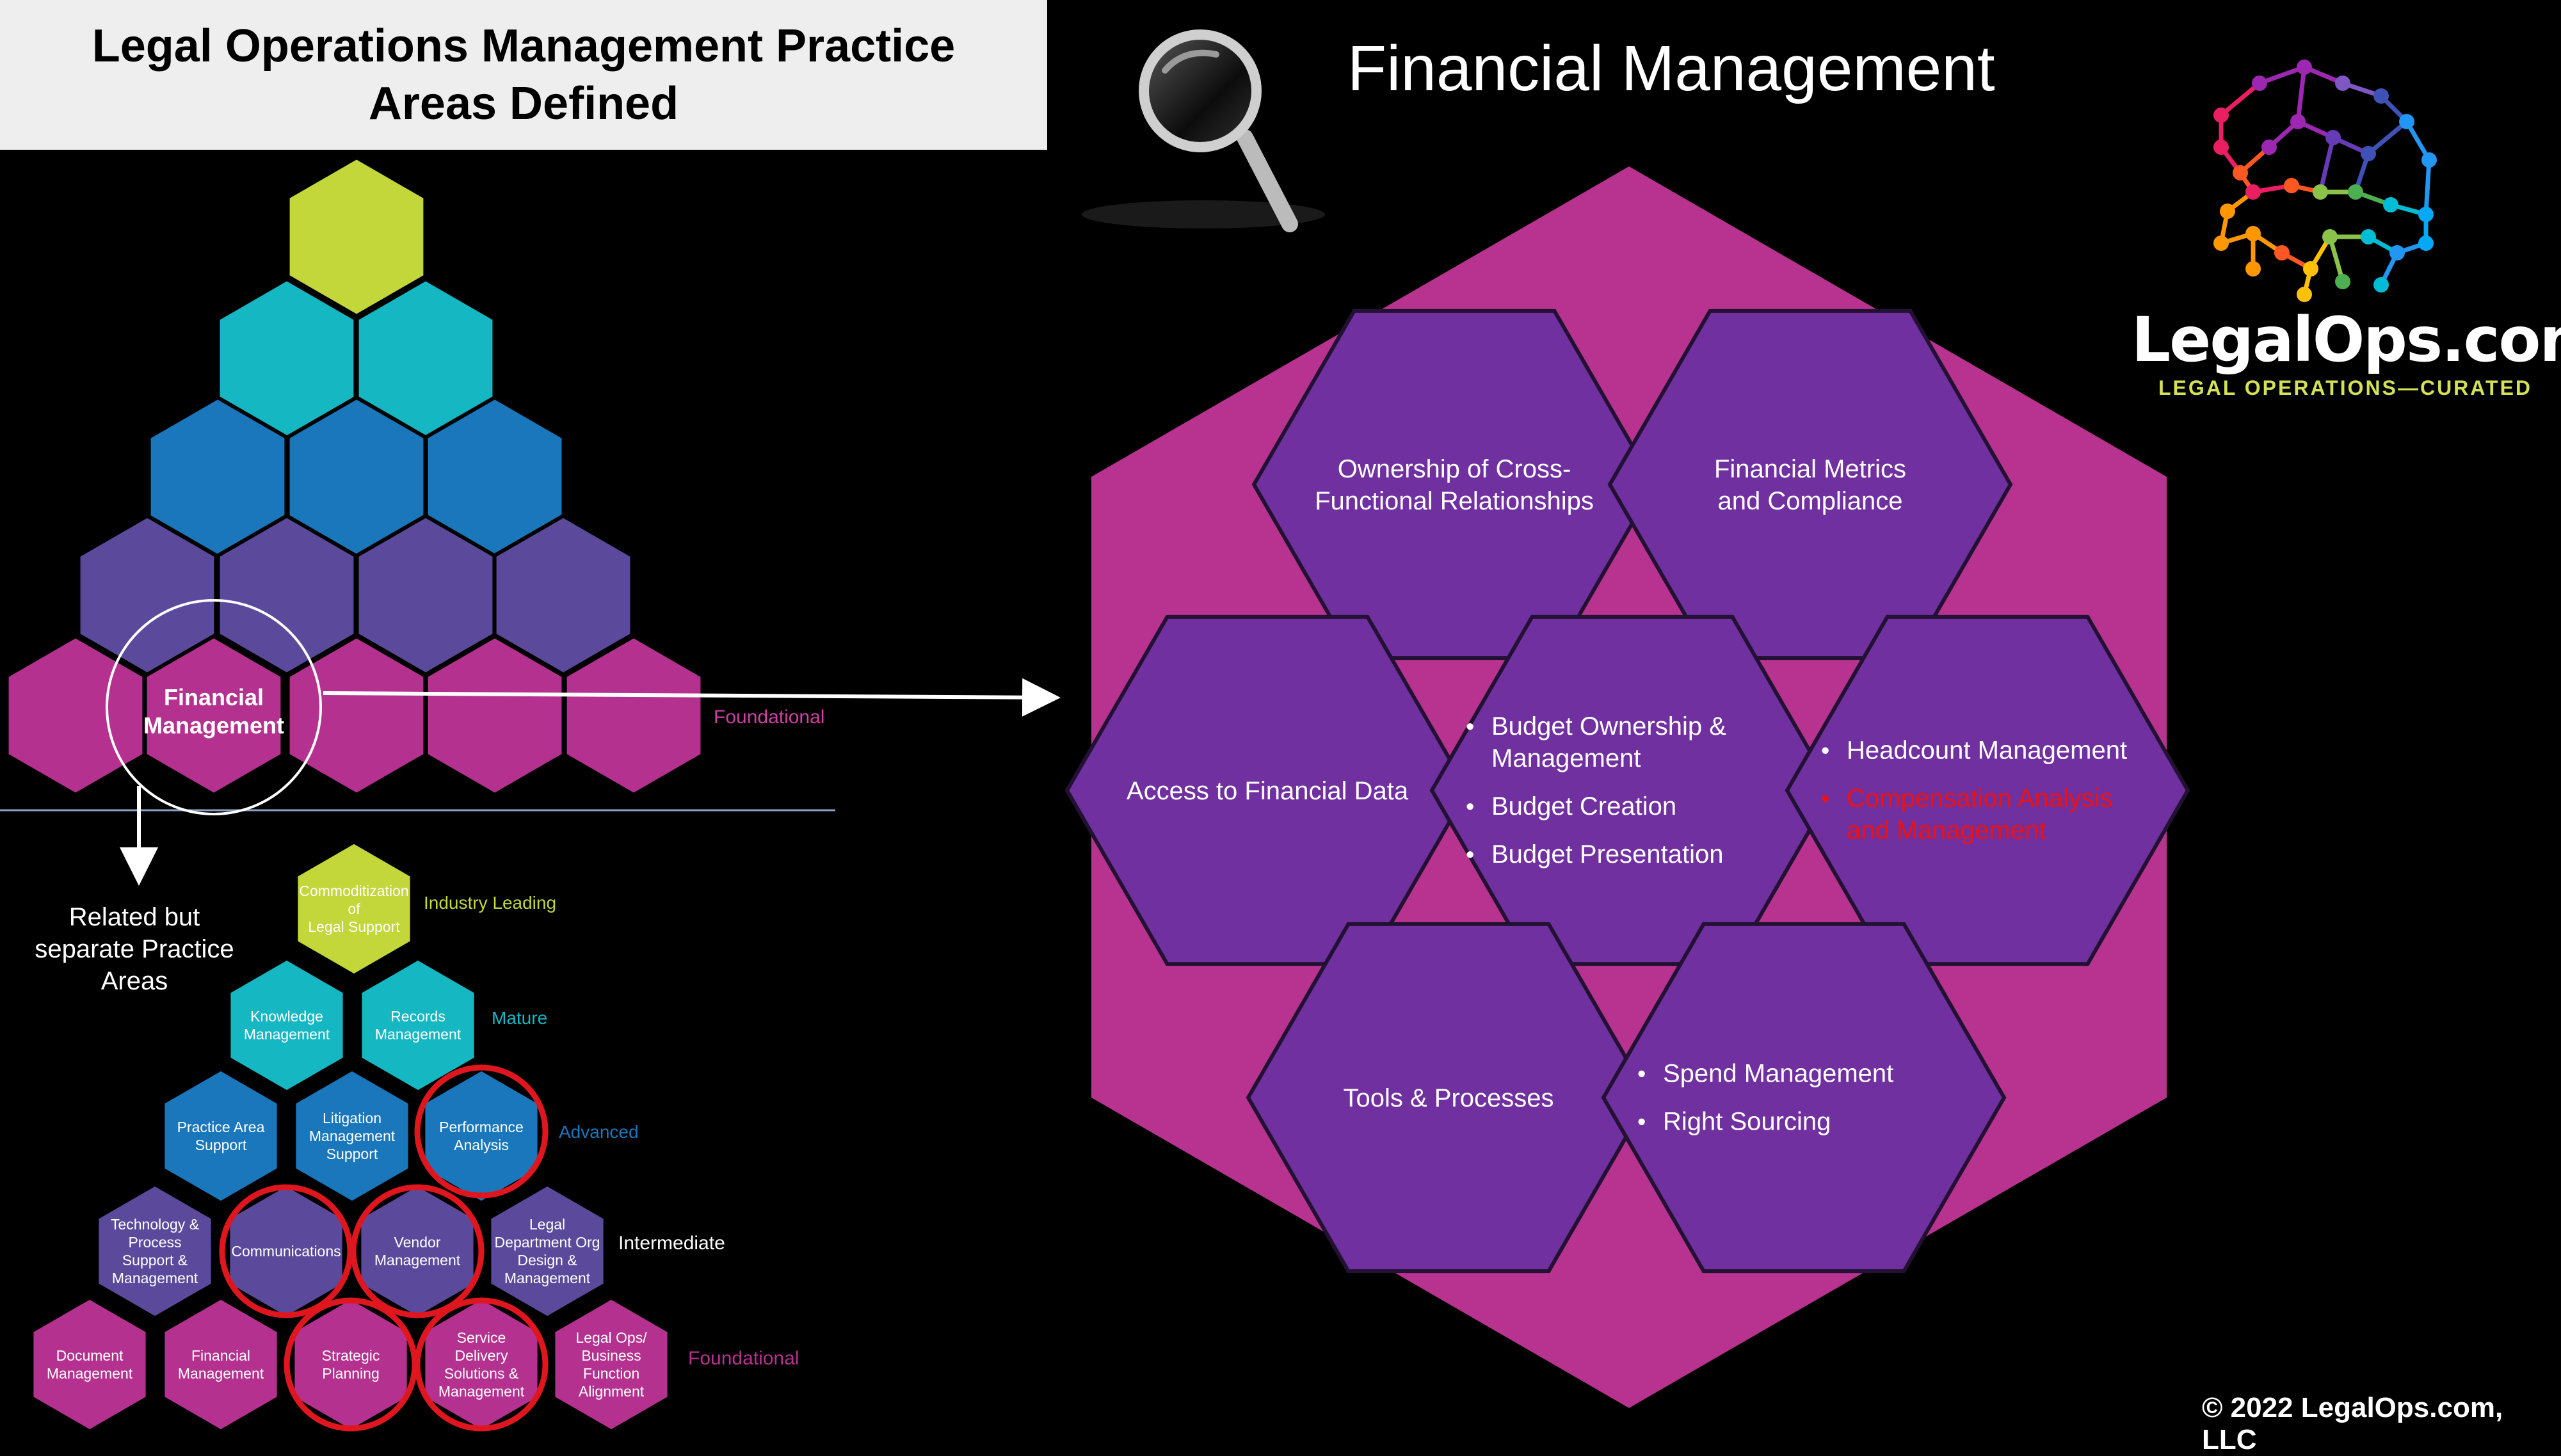 The width and height of the screenshot is (2561, 1456). Describe the element at coordinates (354, 476) in the screenshot. I see `top-pyramid` at that location.